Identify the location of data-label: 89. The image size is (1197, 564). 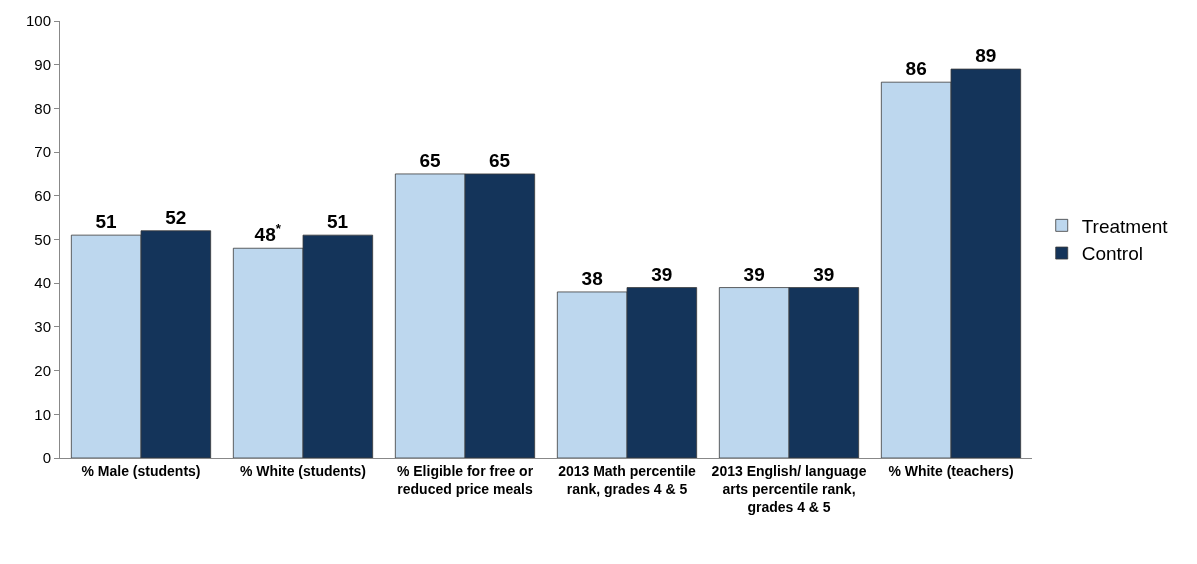
(986, 56).